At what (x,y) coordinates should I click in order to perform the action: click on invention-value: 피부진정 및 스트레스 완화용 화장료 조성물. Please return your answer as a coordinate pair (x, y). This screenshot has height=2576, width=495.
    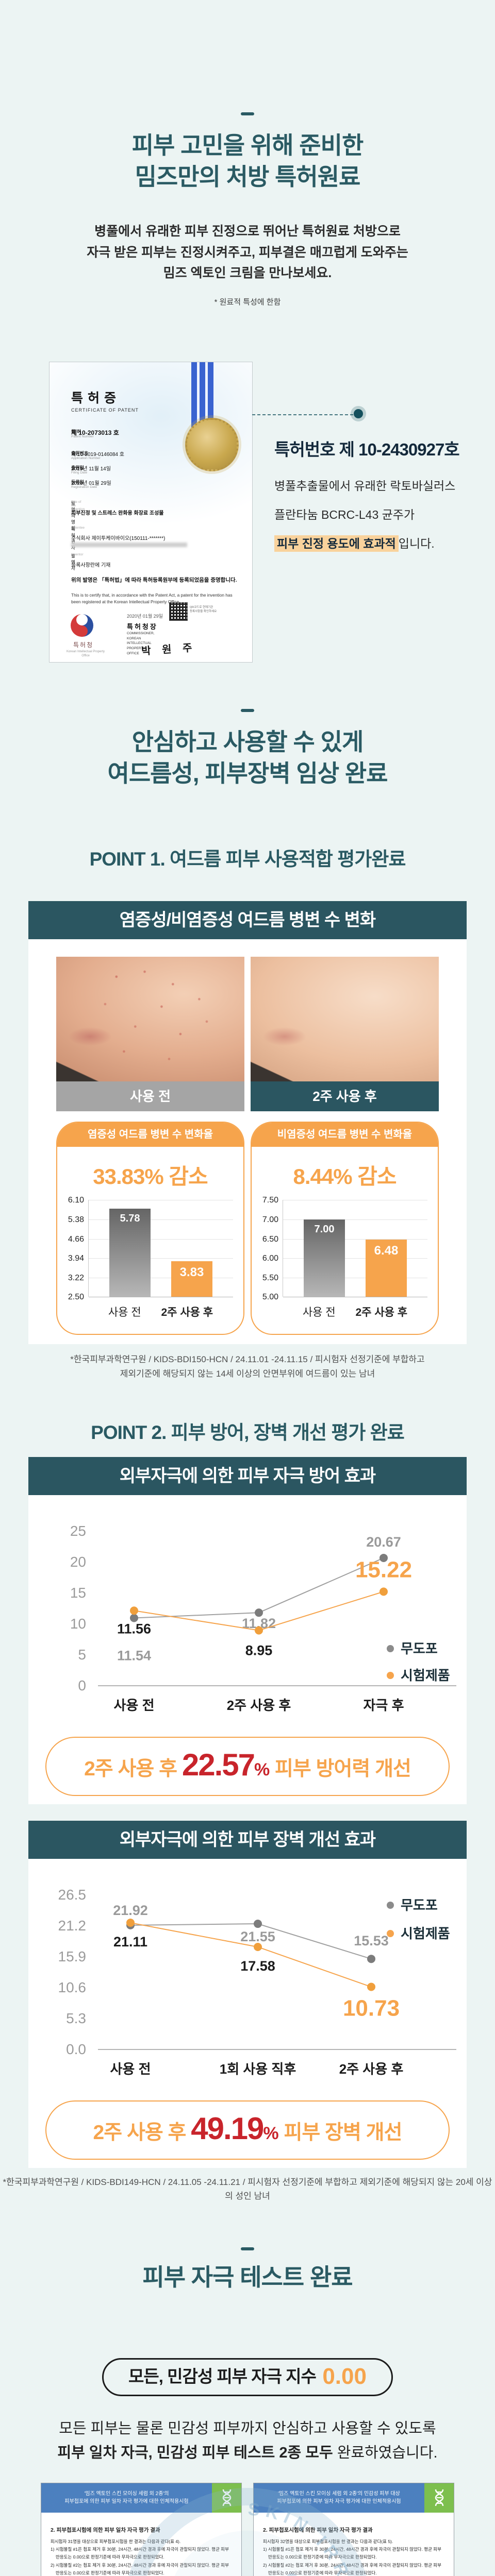
    Looking at the image, I should click on (117, 513).